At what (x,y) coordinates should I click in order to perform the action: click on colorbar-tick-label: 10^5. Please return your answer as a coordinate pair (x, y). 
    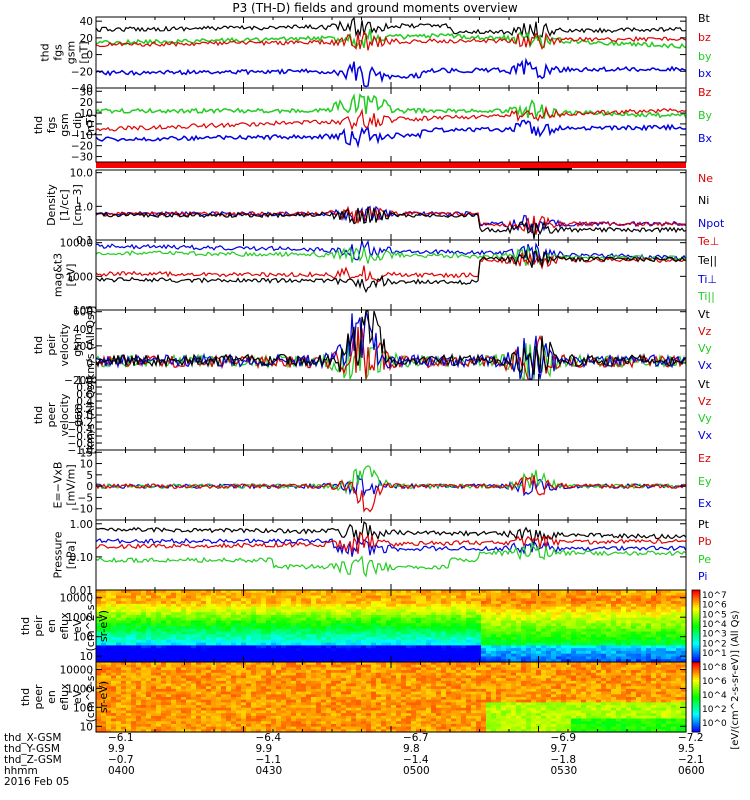
    Looking at the image, I should click on (714, 615).